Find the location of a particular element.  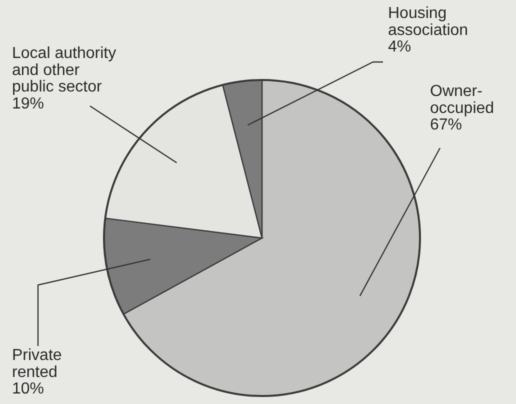

data-label: 19% is located at coordinates (28, 103).